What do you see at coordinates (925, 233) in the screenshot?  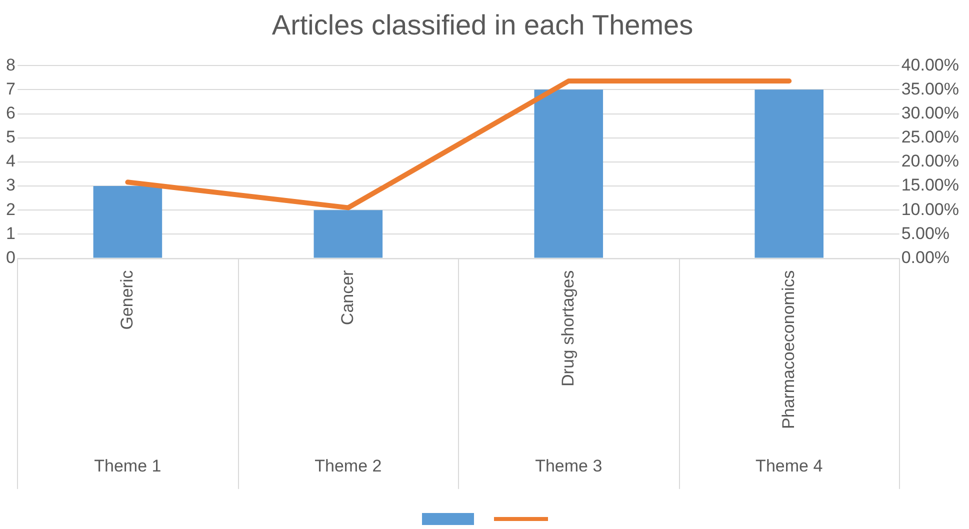 I see `y2-tick-label: 5.00%` at bounding box center [925, 233].